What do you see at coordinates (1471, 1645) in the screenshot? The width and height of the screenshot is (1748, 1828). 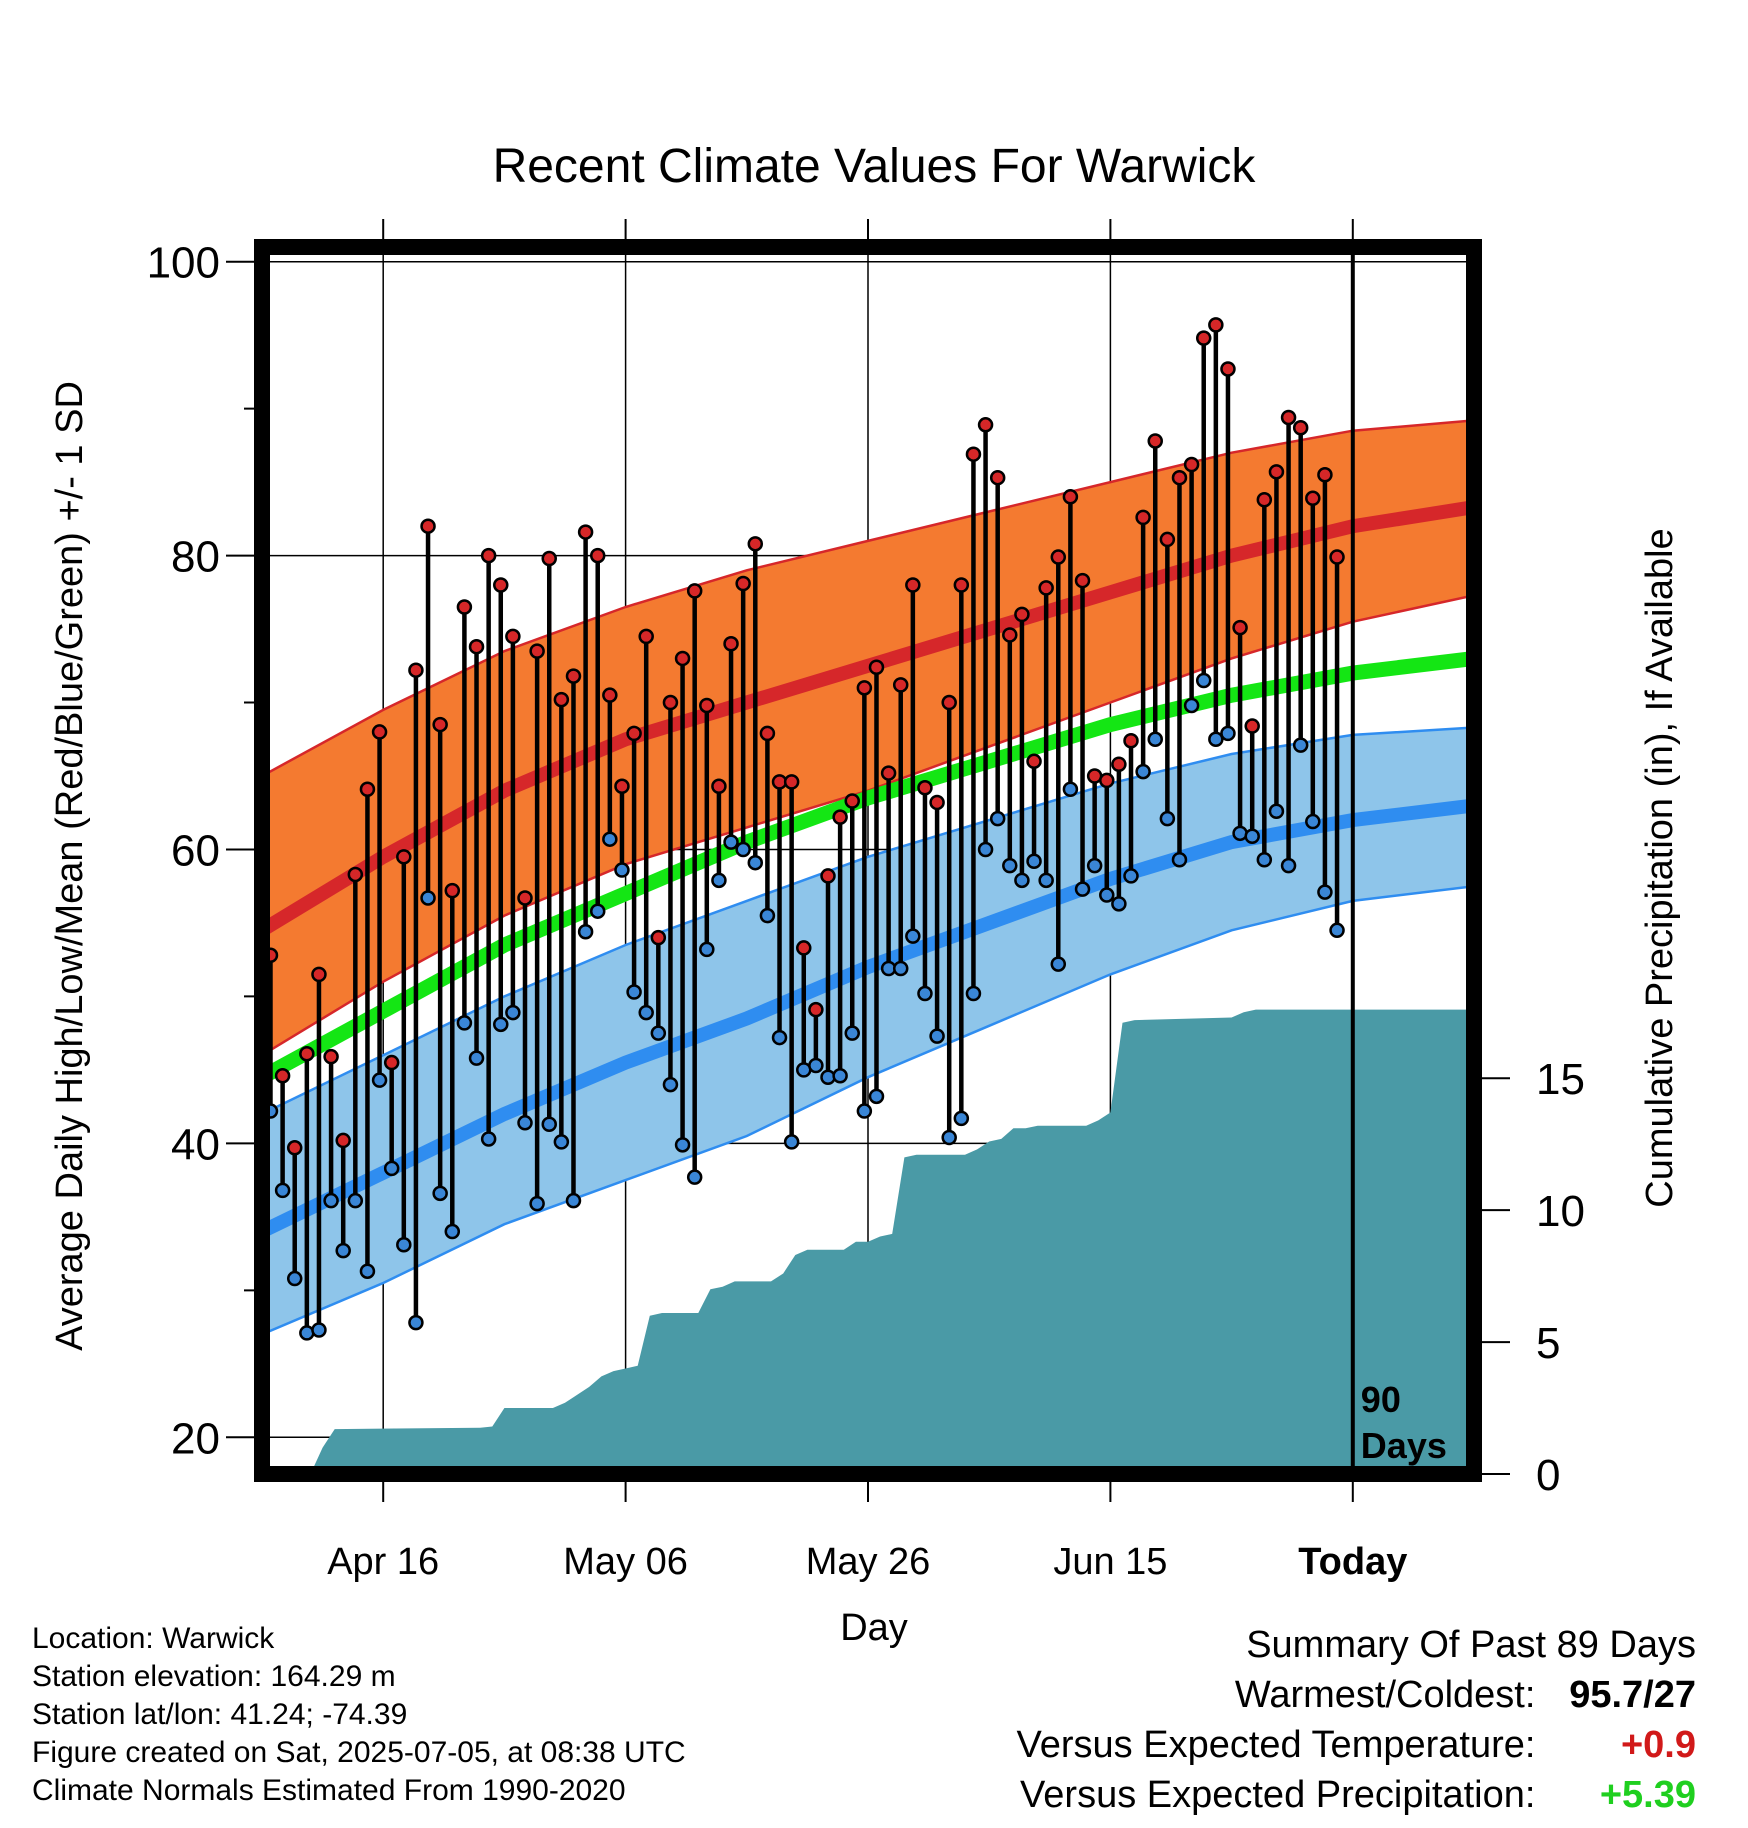 I see `summary-title: Summary Of Past 89 Days` at bounding box center [1471, 1645].